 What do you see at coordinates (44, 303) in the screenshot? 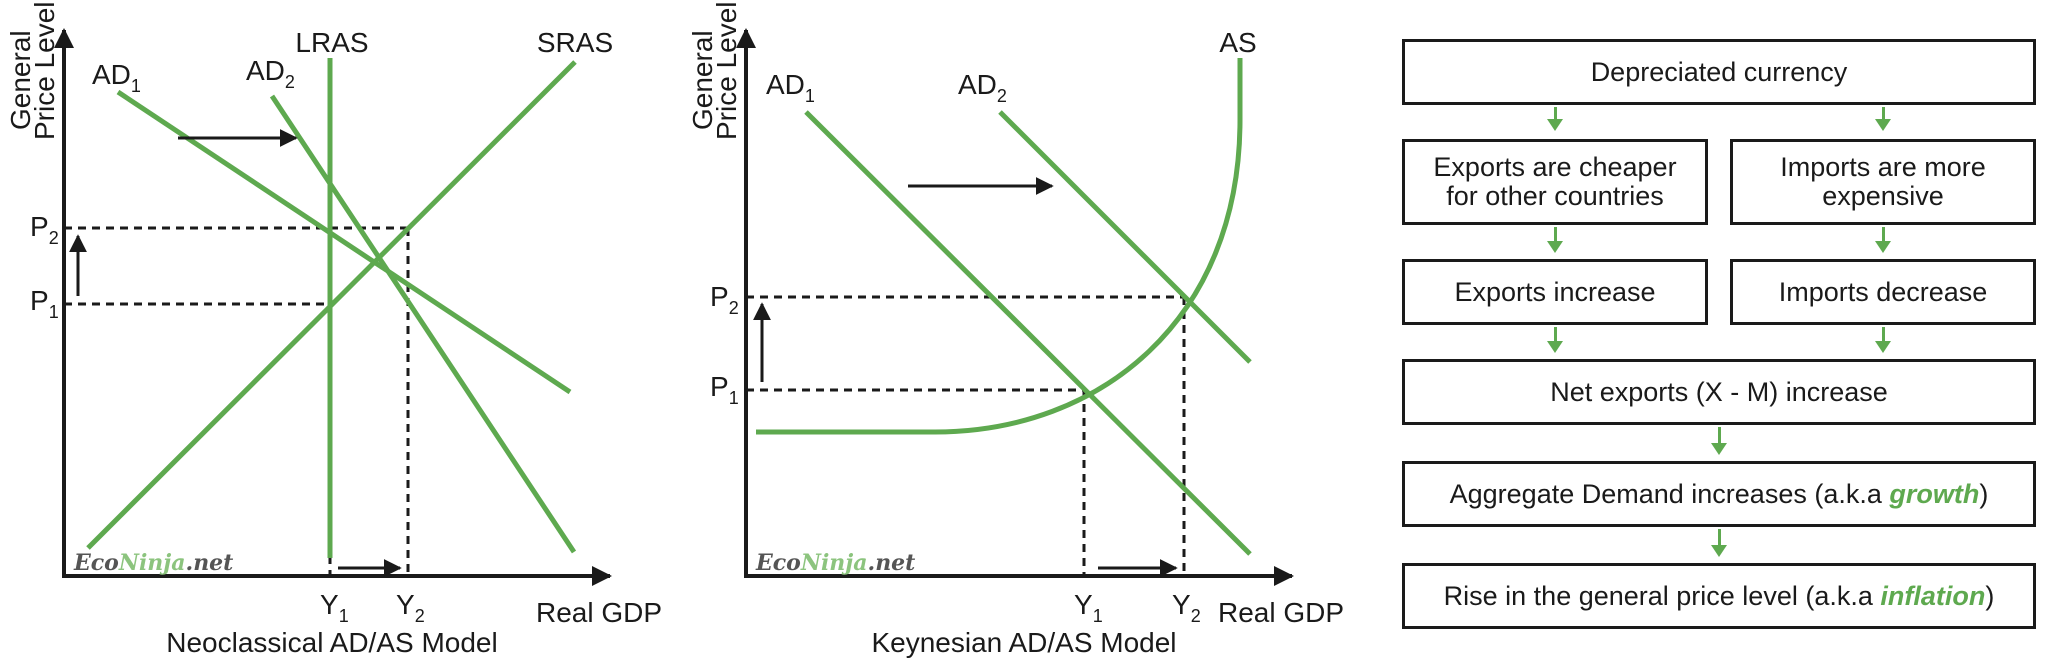
I see `neo-p1-label: P1` at bounding box center [44, 303].